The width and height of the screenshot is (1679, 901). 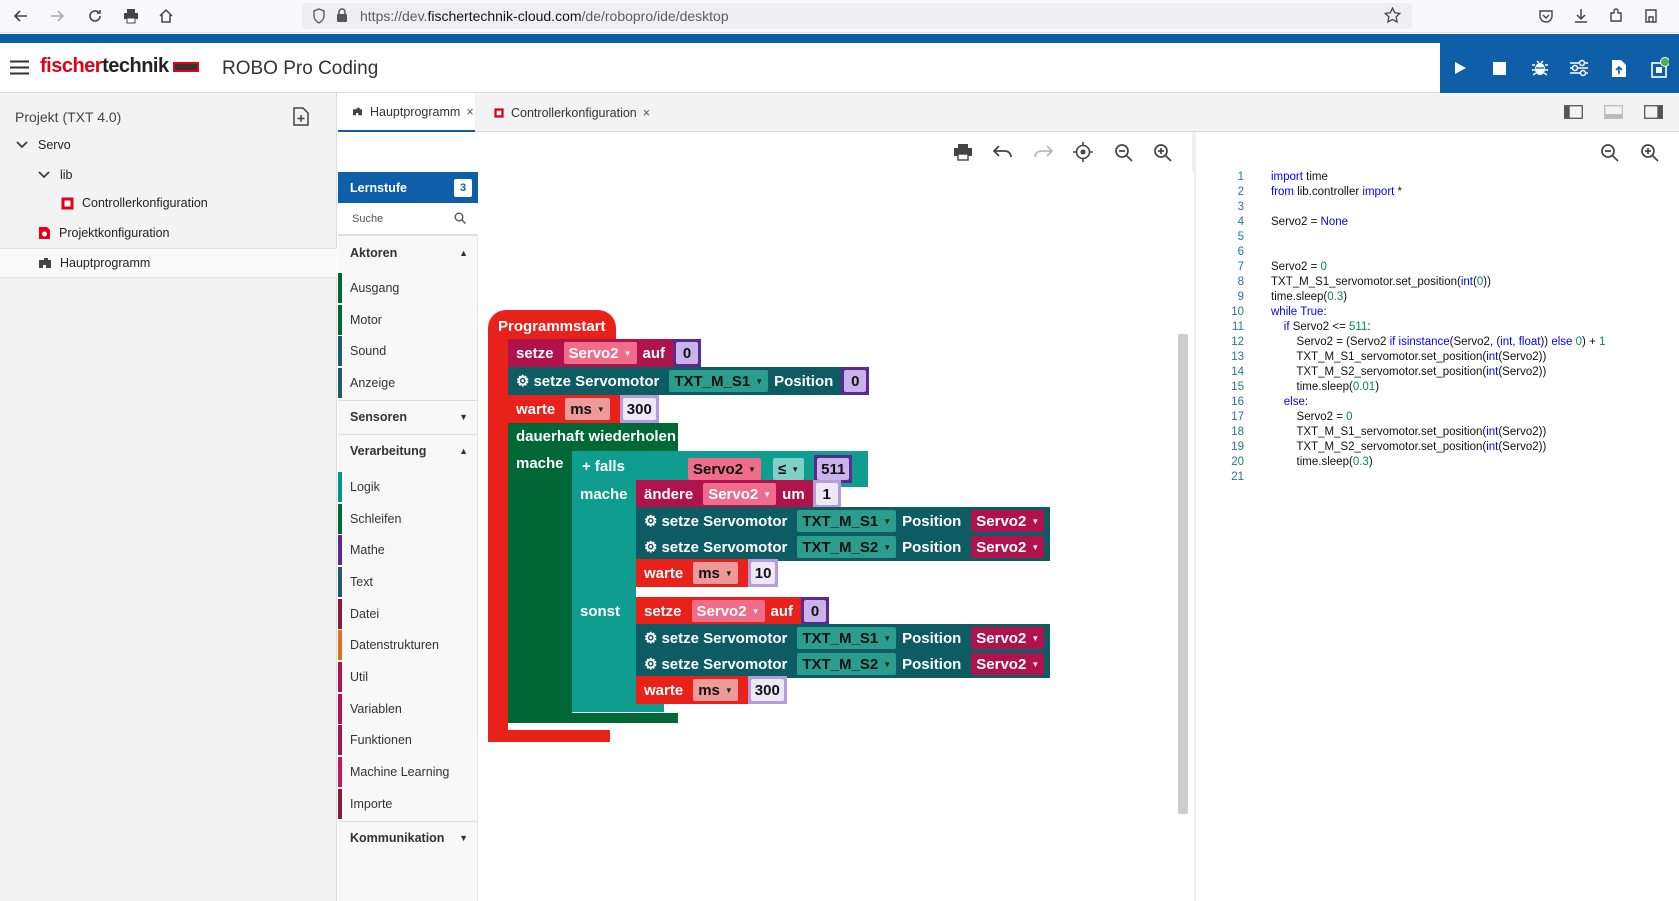 What do you see at coordinates (19, 67) in the screenshot?
I see `menu-icon` at bounding box center [19, 67].